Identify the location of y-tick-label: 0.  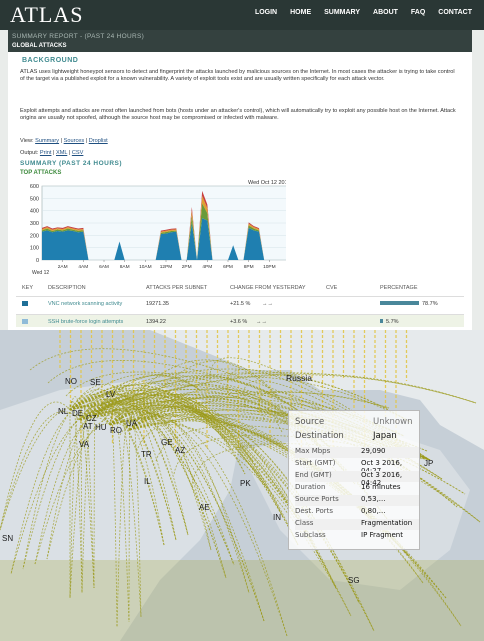
(37, 261).